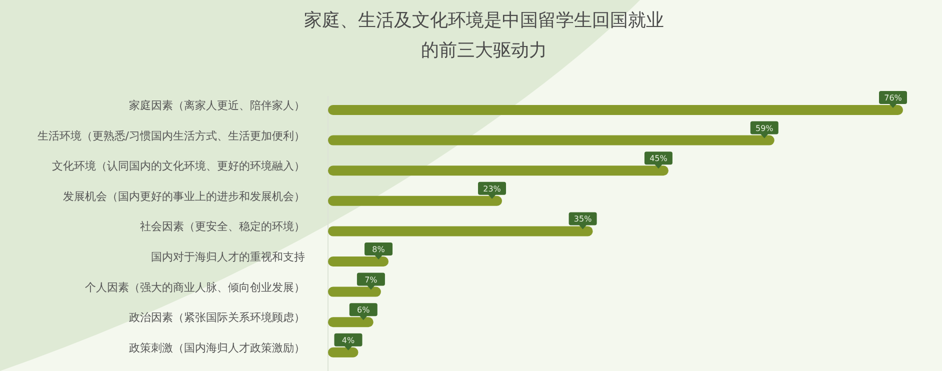  What do you see at coordinates (222, 227) in the screenshot?
I see `y-tick-label: 社会因素（更安全、稳定的环境）` at bounding box center [222, 227].